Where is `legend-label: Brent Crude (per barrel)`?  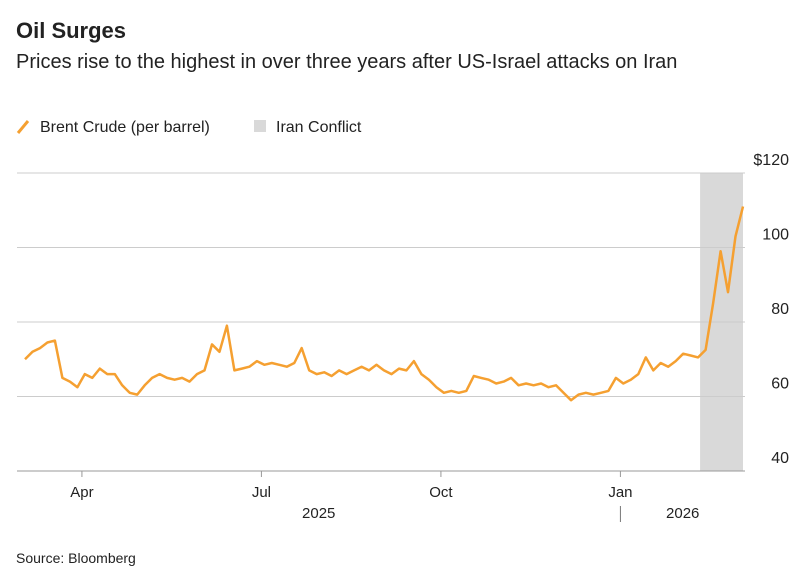 legend-label: Brent Crude (per barrel) is located at coordinates (125, 127).